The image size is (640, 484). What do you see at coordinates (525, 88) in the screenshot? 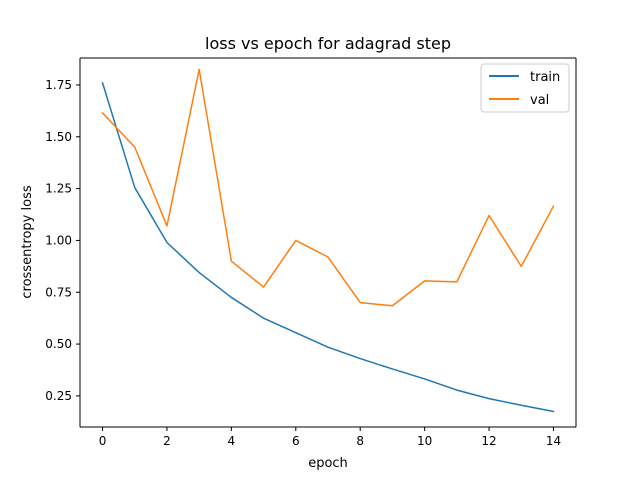
I see `legend: train val` at bounding box center [525, 88].